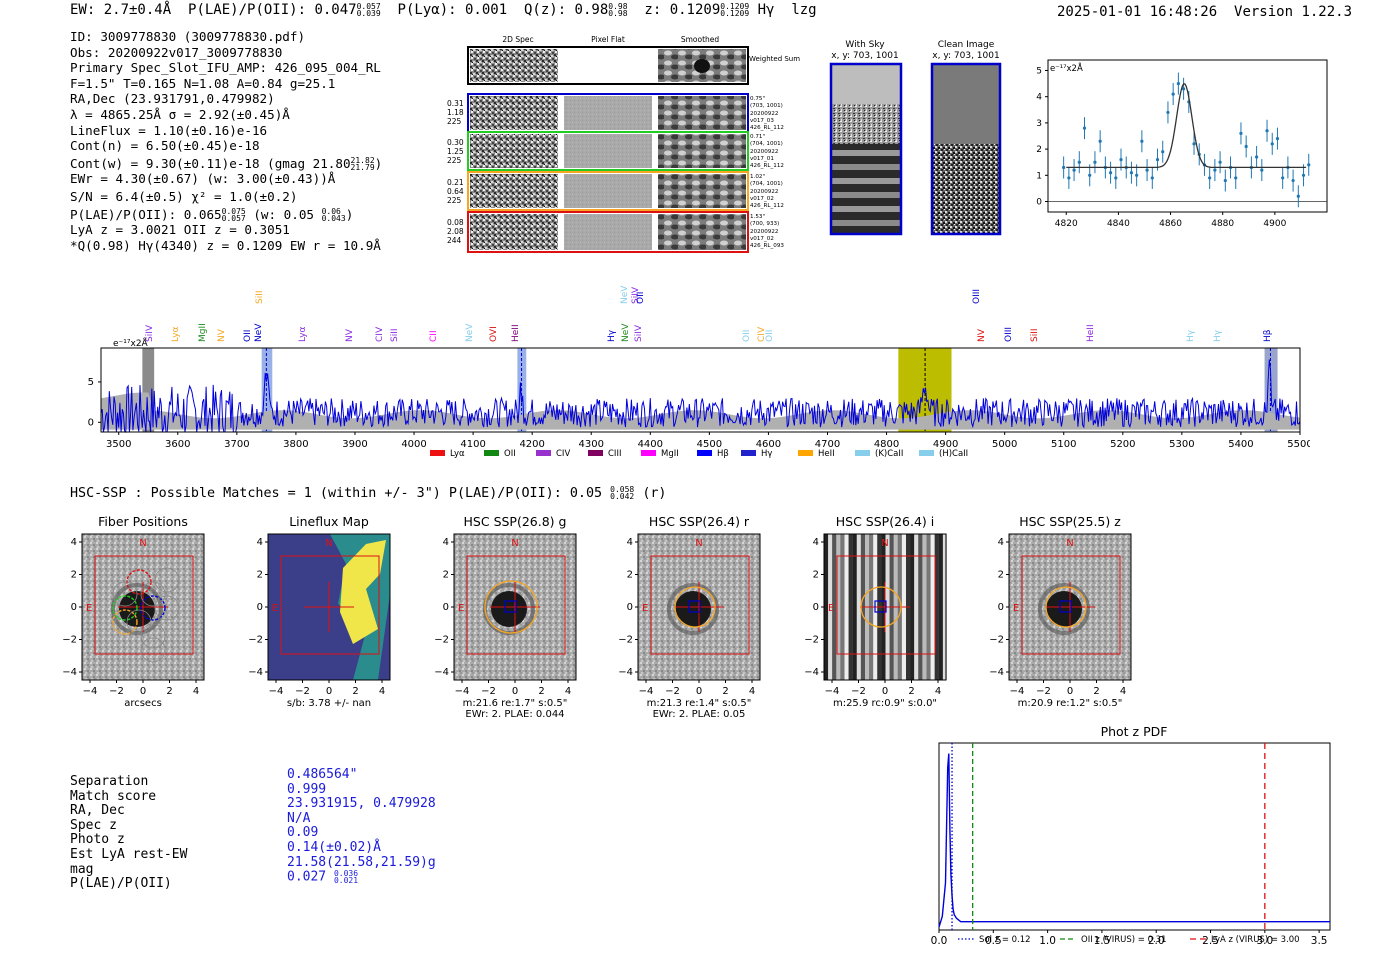 The image size is (1400, 953). I want to click on photz-xtick-label: 1.5, so click(1102, 941).